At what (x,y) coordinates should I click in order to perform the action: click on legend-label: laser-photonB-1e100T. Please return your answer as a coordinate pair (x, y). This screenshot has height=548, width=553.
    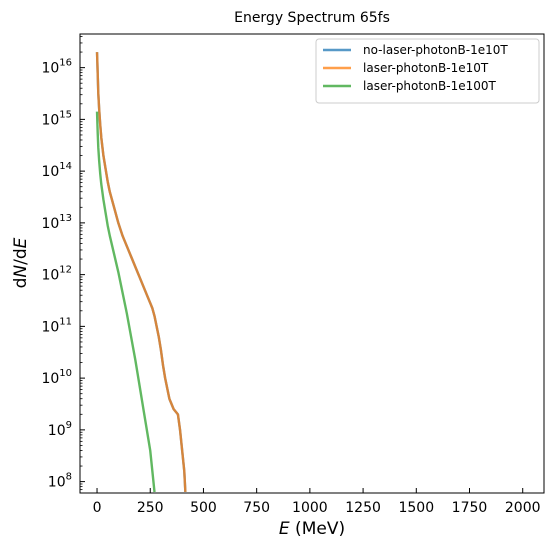
    Looking at the image, I should click on (430, 86).